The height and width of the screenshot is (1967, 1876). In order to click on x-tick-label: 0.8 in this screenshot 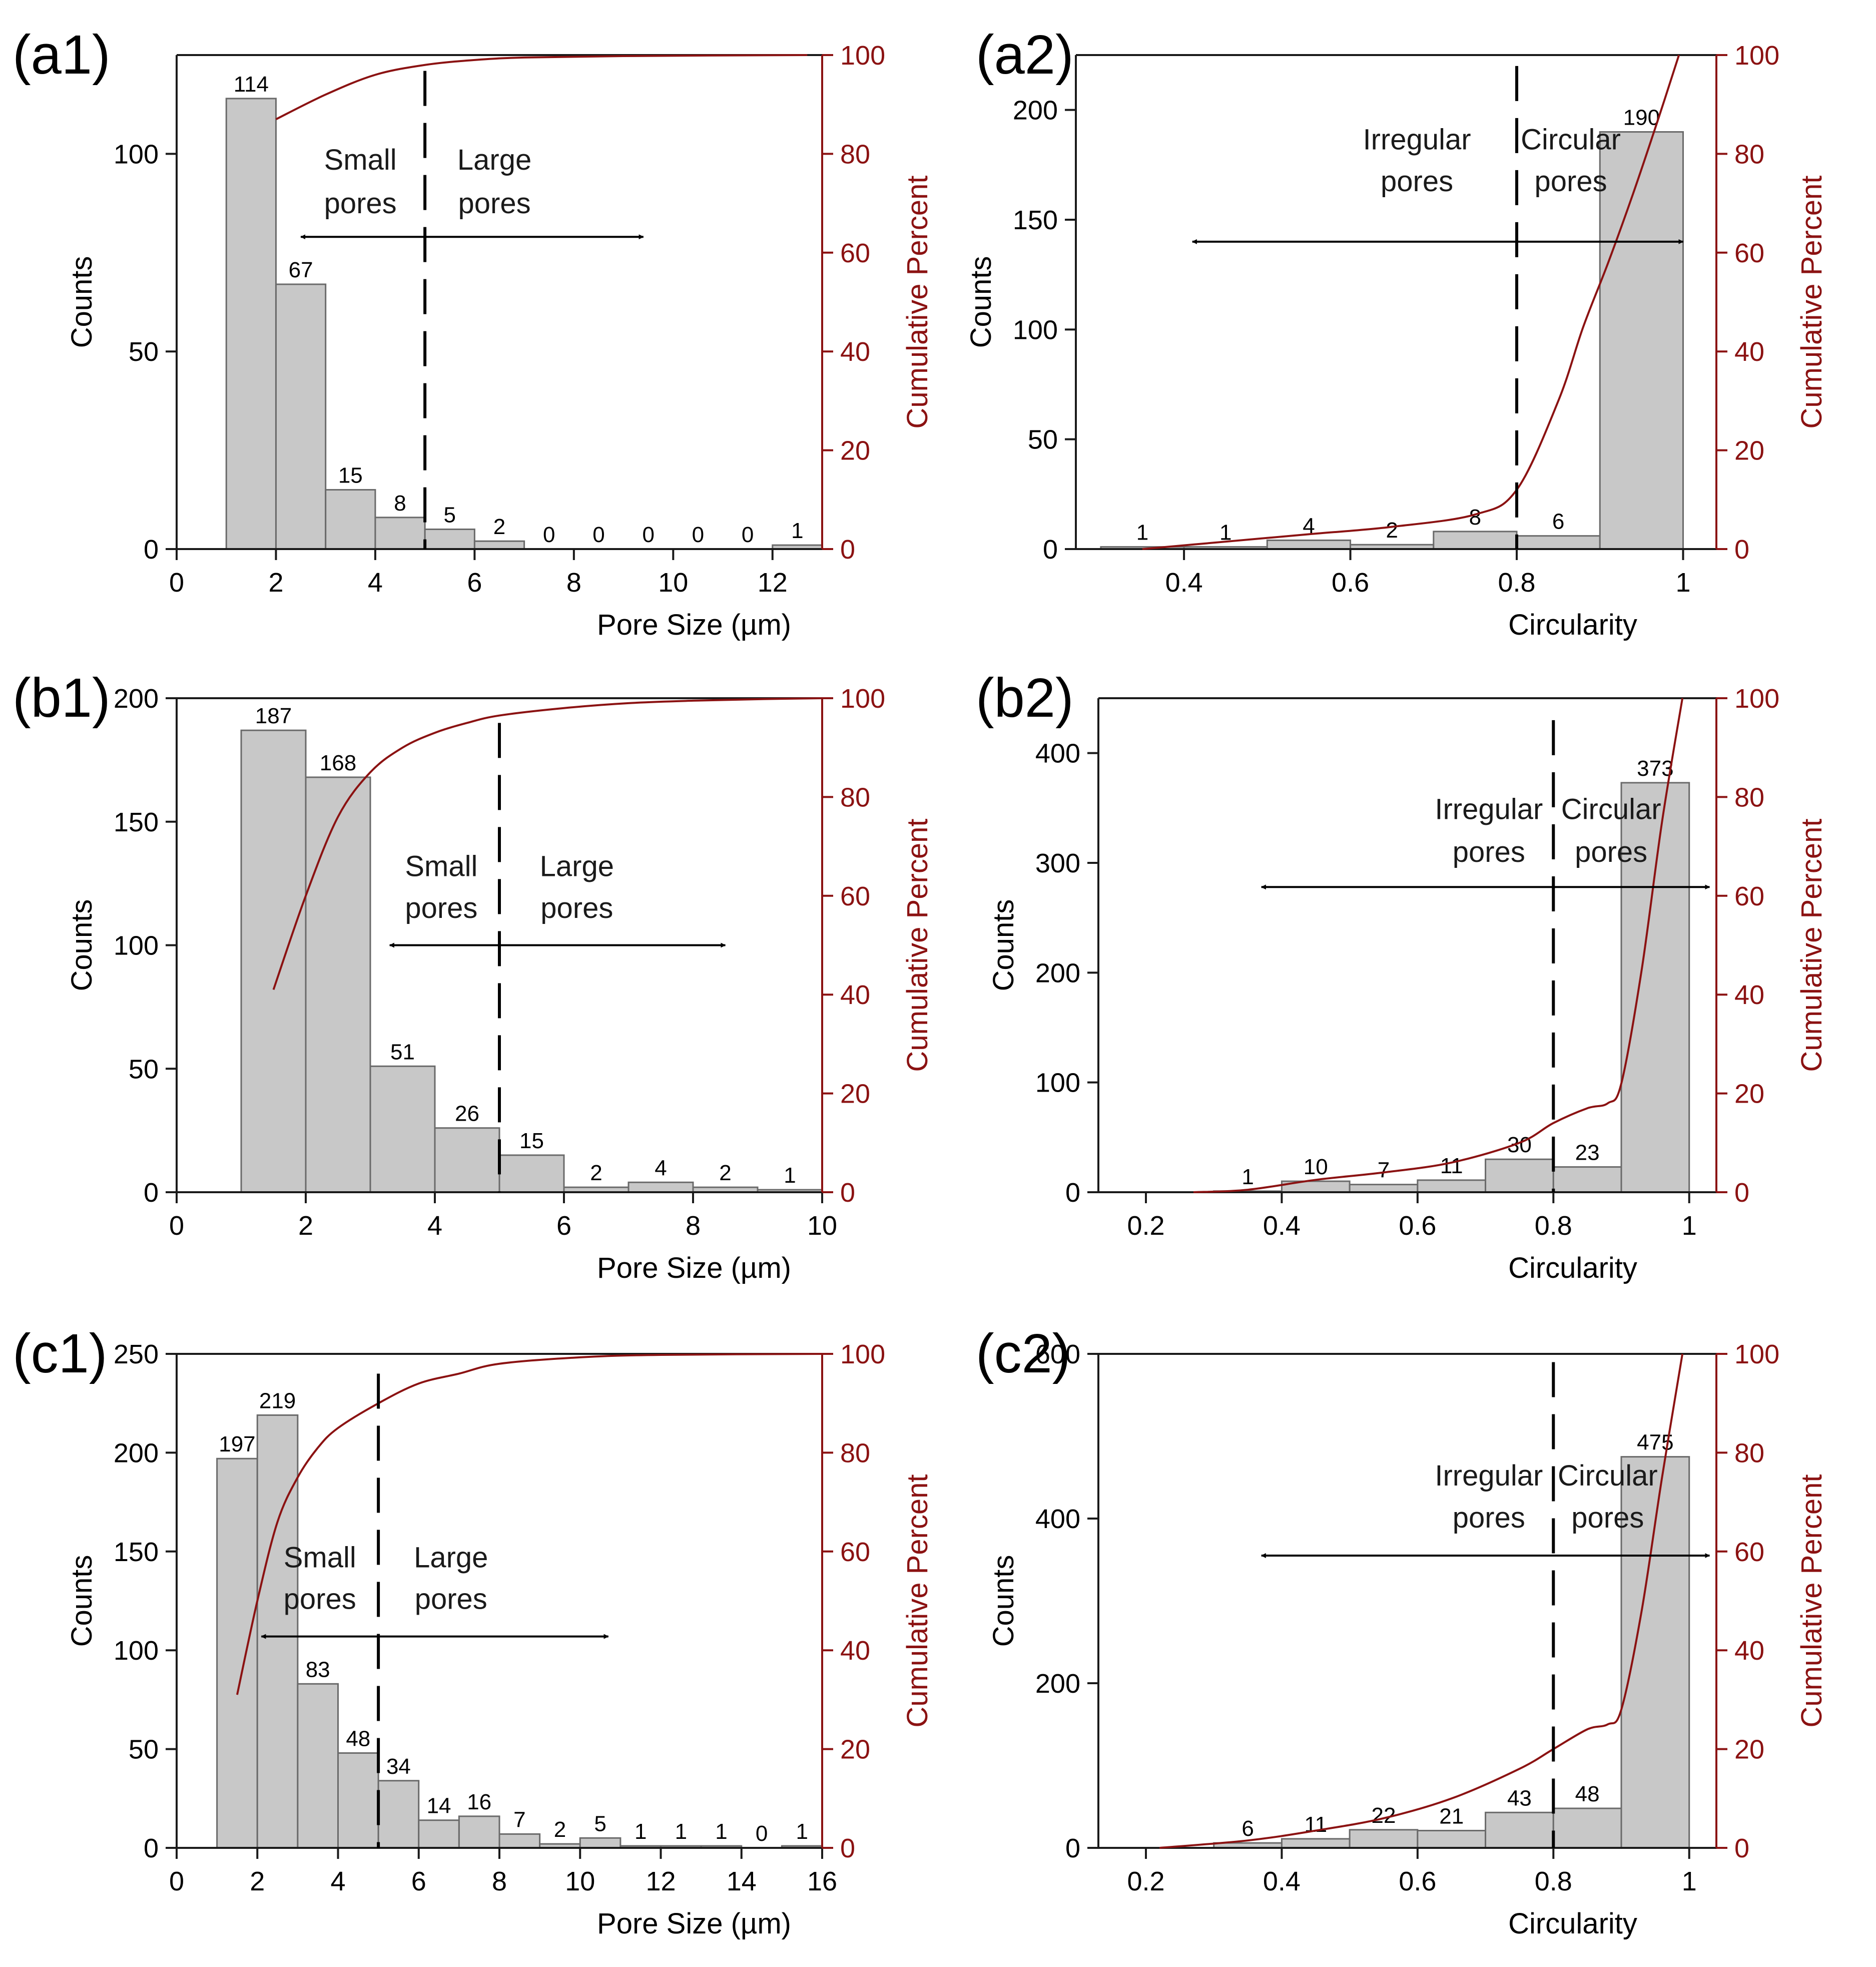, I will do `click(1553, 1226)`.